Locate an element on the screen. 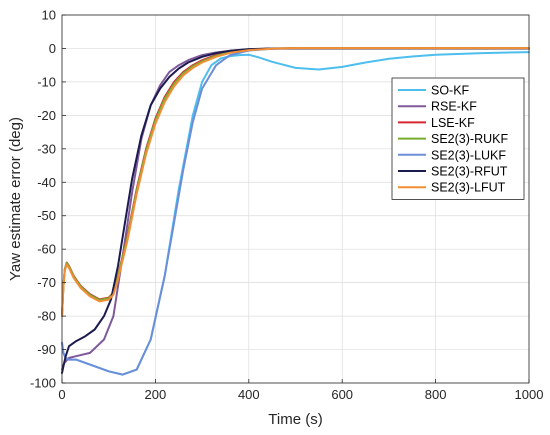  legend-label: SO-KF is located at coordinates (450, 91).